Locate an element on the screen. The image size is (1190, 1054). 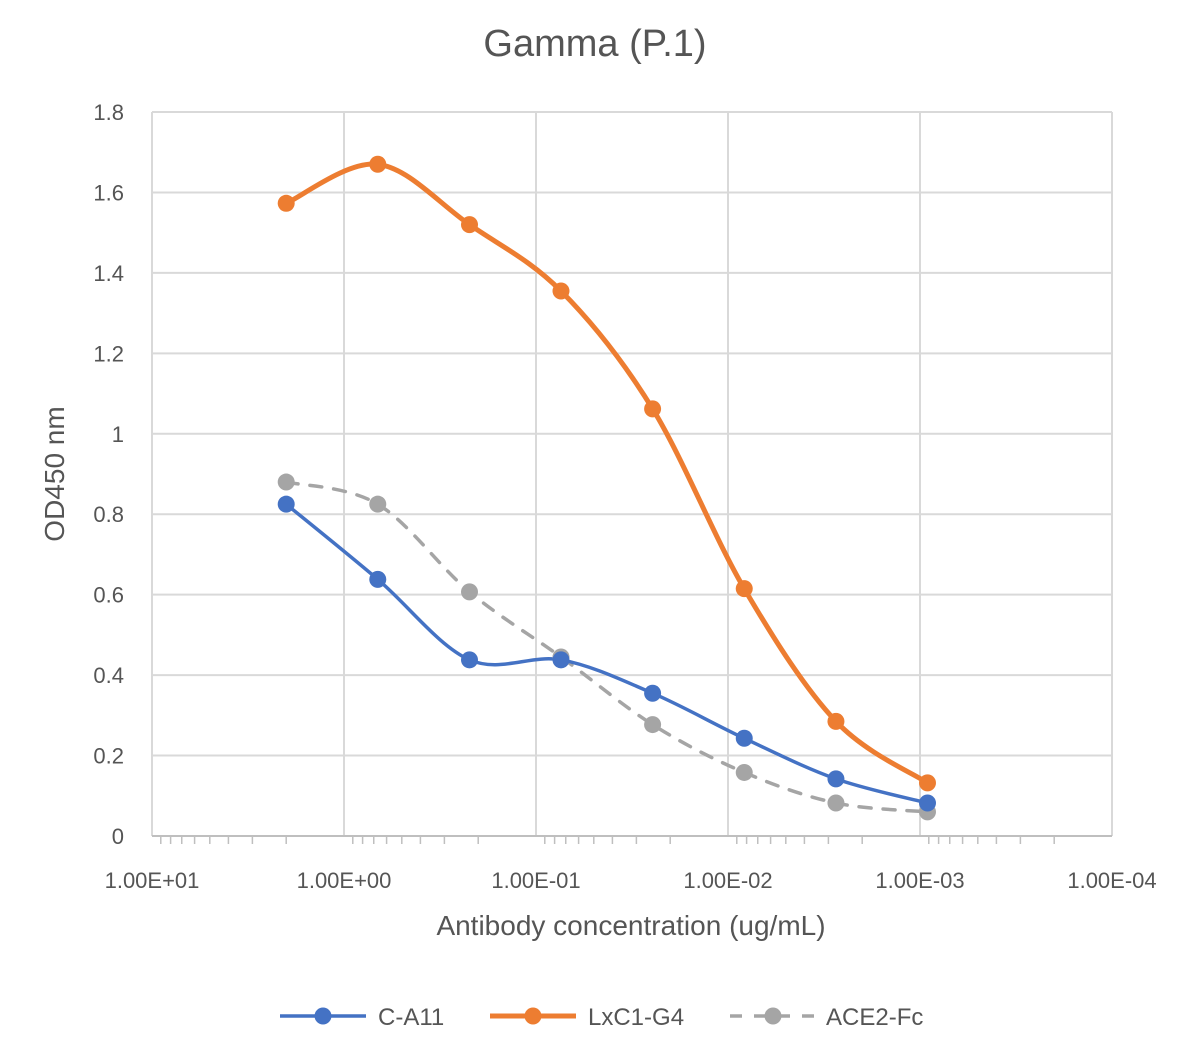
legend-marker-c-a11 is located at coordinates (323, 1016).